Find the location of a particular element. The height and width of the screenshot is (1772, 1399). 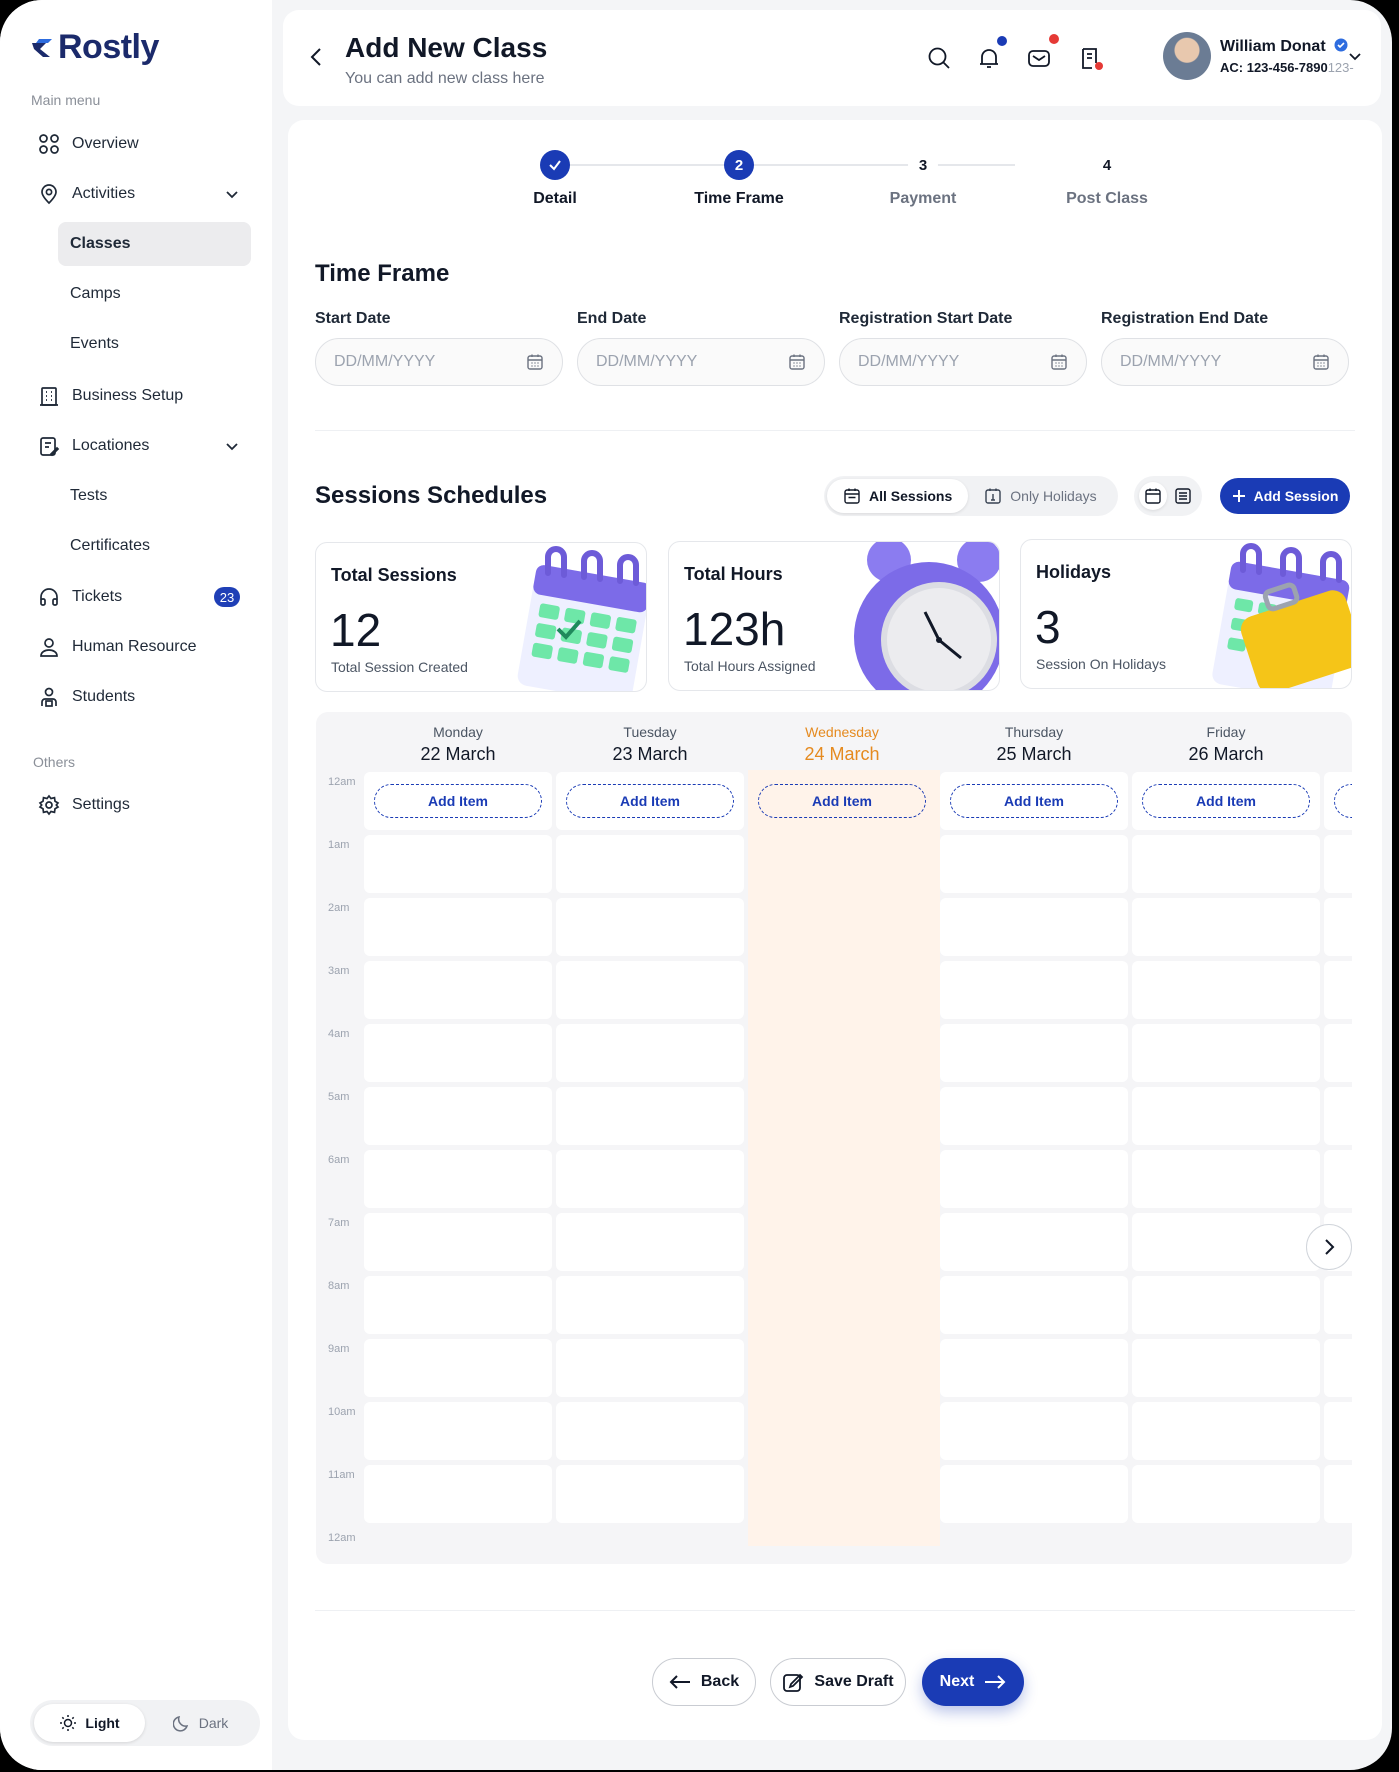

step-detail: Detail is located at coordinates (555, 179).